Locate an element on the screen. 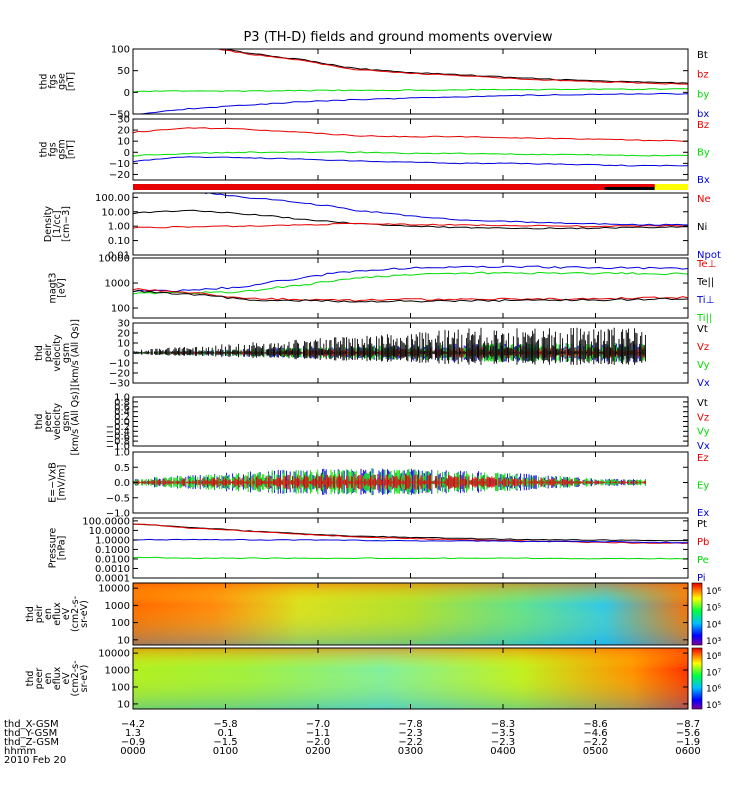 The image size is (750, 800). x-row-value: 0300 is located at coordinates (410, 751).